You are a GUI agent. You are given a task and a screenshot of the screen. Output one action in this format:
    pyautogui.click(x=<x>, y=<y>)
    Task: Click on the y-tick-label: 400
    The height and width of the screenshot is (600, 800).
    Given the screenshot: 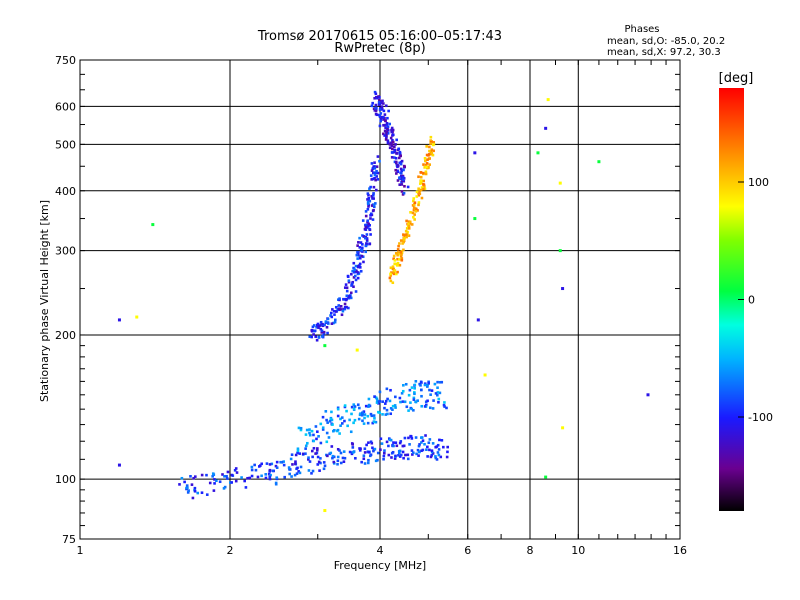 What is the action you would take?
    pyautogui.click(x=65, y=191)
    